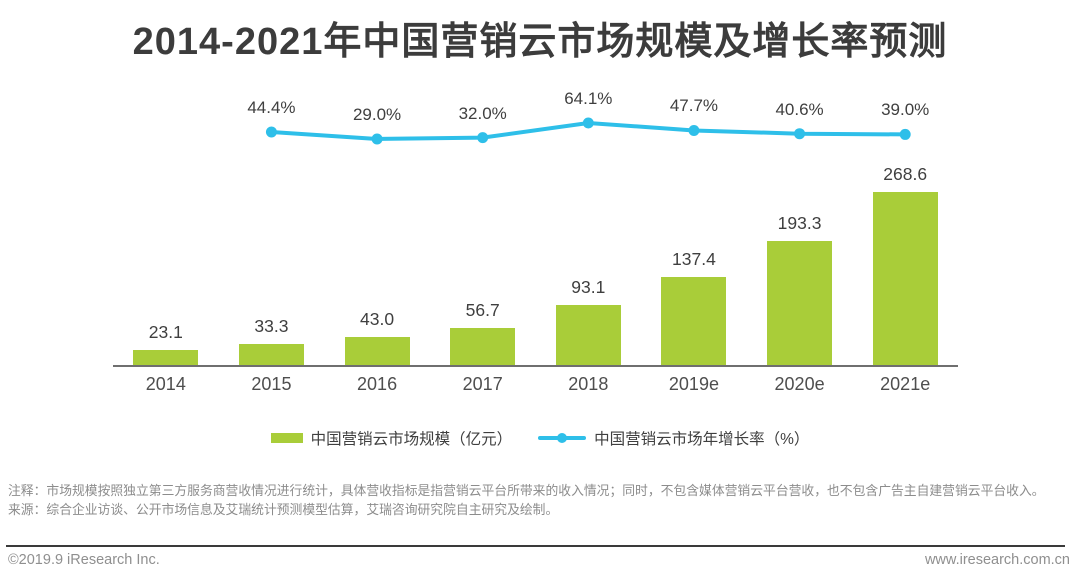 The height and width of the screenshot is (575, 1080). I want to click on growth-rate-label: 44.4%, so click(271, 107).